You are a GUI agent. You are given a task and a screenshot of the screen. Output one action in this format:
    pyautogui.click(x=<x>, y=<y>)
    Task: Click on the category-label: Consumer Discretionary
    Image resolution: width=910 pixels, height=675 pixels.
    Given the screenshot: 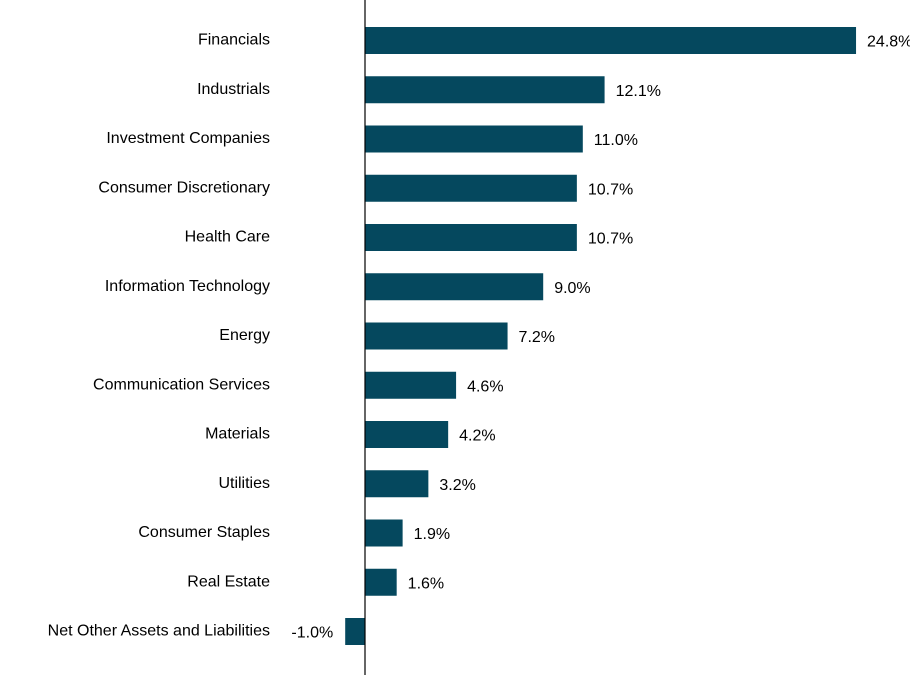 What is the action you would take?
    pyautogui.click(x=184, y=187)
    